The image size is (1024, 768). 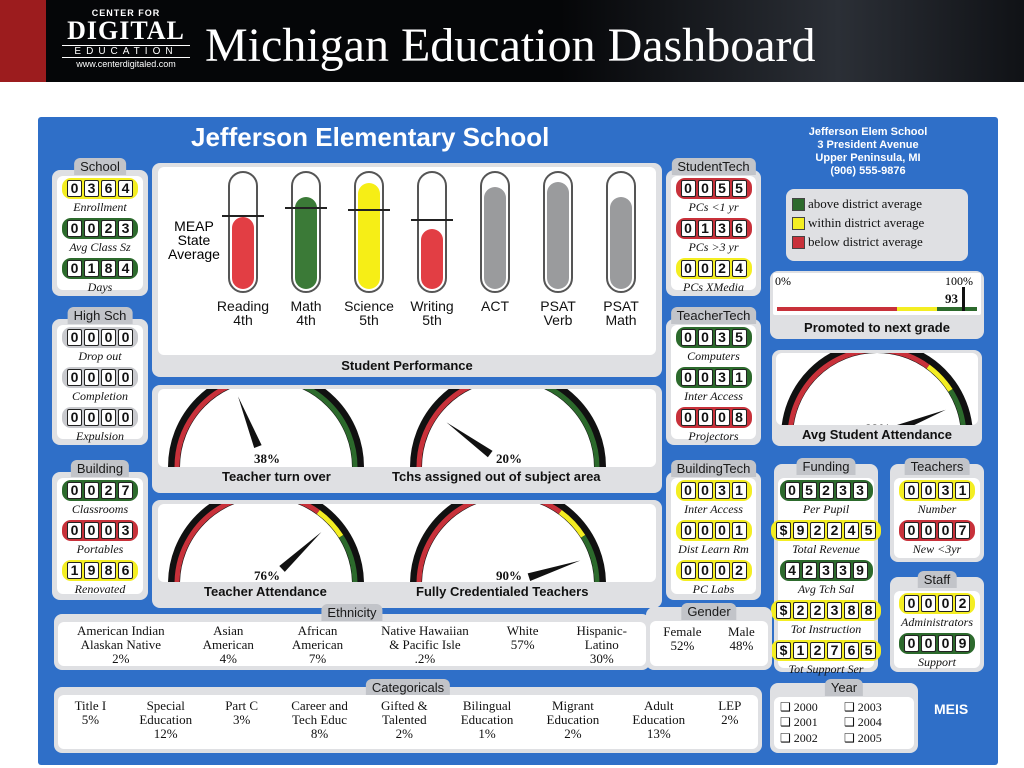 What do you see at coordinates (408, 687) in the screenshot?
I see `categoricals-panel-title: Categoricals` at bounding box center [408, 687].